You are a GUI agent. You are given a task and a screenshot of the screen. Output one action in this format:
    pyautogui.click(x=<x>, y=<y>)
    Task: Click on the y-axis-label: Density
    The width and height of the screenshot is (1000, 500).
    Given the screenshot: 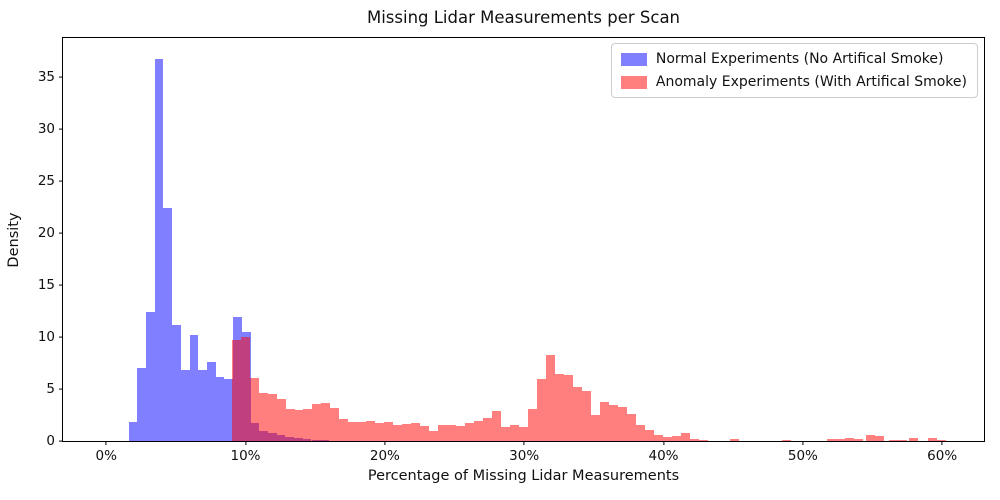 What is the action you would take?
    pyautogui.click(x=14, y=240)
    